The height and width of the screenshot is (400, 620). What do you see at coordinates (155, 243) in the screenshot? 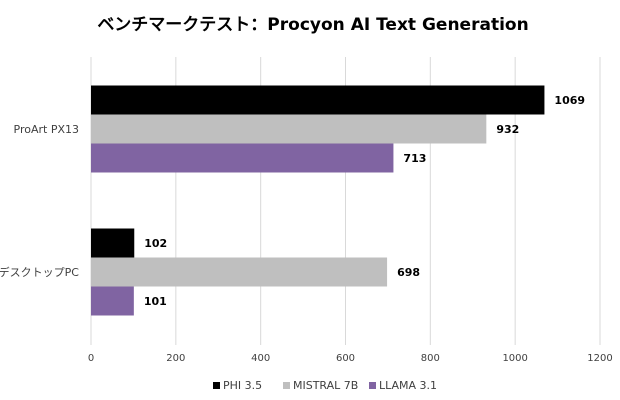
I see `data-label: 102` at bounding box center [155, 243].